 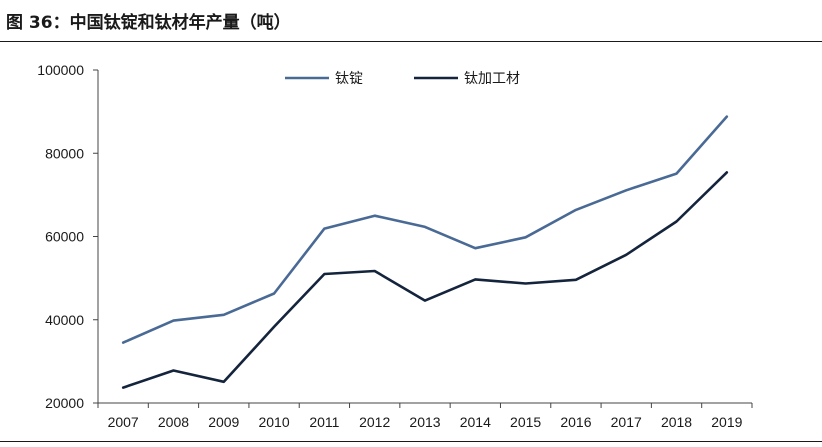 I want to click on x-tick-label: 2019, so click(x=726, y=422).